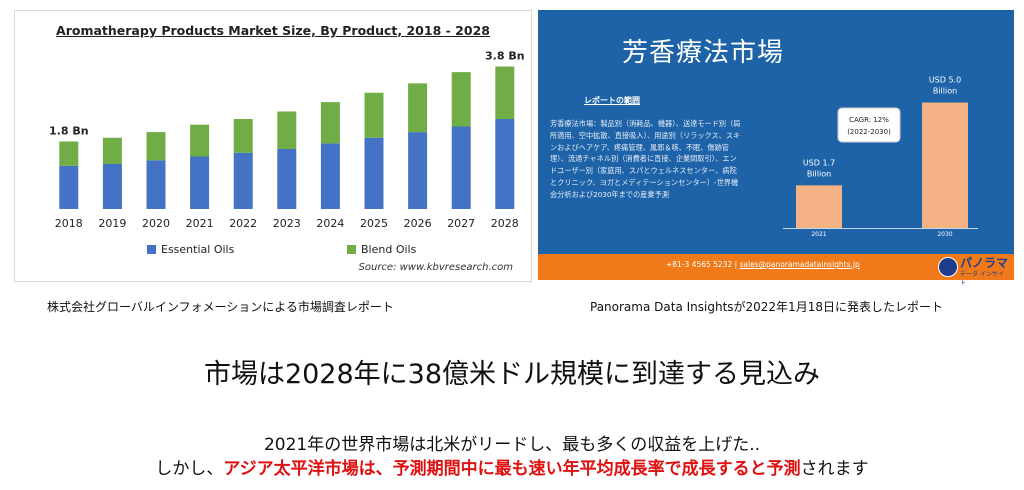  What do you see at coordinates (243, 136) in the screenshot?
I see `bar-blend-2022` at bounding box center [243, 136].